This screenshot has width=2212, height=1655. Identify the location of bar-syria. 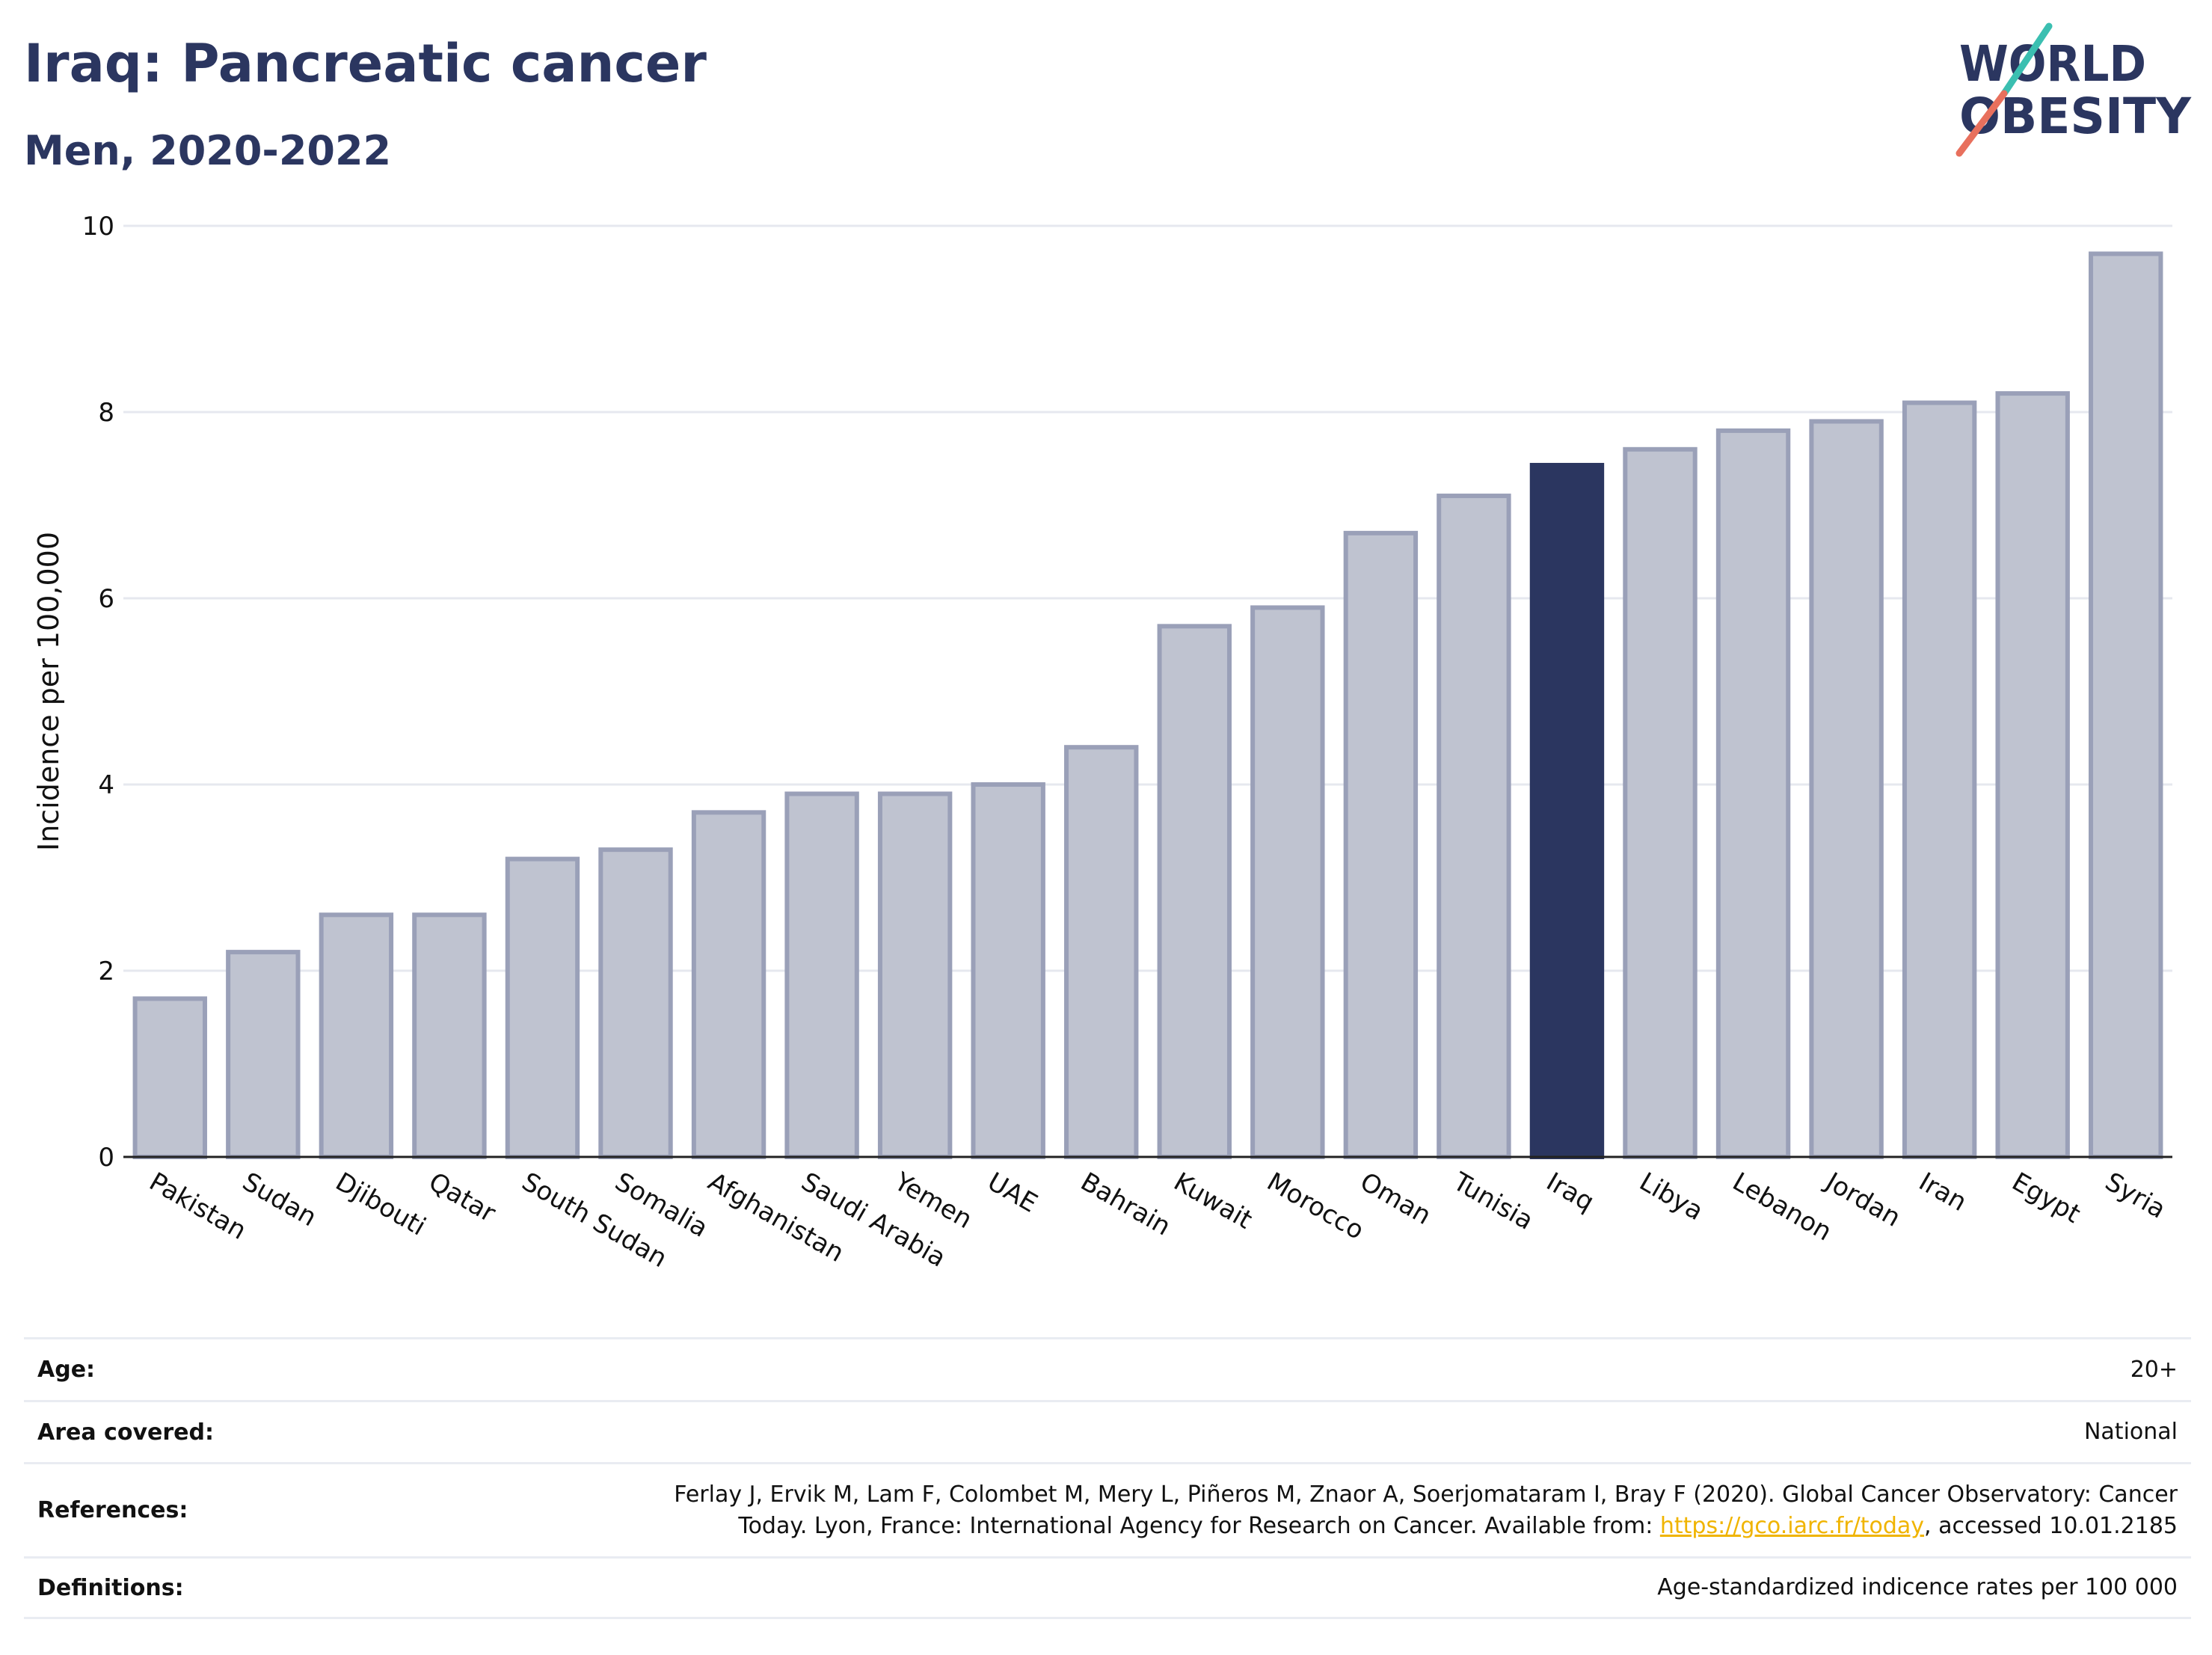
(2126, 705).